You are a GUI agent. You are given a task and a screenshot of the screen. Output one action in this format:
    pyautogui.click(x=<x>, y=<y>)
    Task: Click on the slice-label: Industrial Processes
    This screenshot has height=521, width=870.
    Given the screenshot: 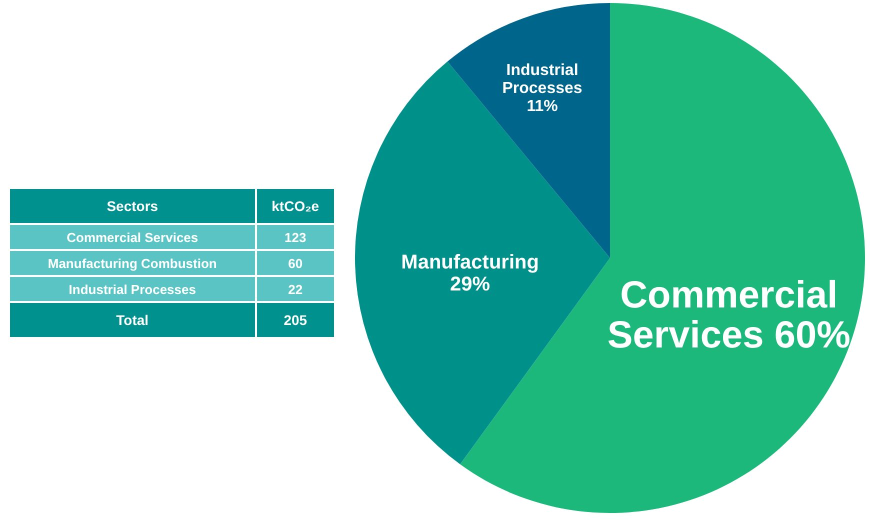 What is the action you would take?
    pyautogui.click(x=542, y=79)
    